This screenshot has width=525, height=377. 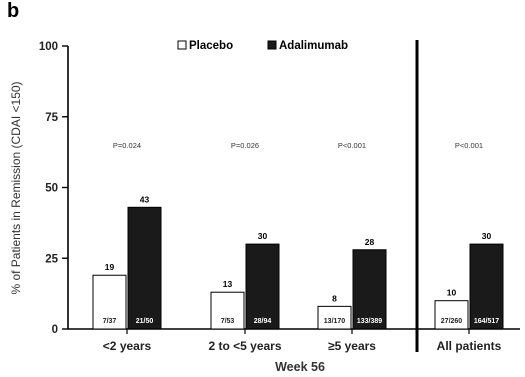 What do you see at coordinates (51, 118) in the screenshot?
I see `y-tick-label: 75` at bounding box center [51, 118].